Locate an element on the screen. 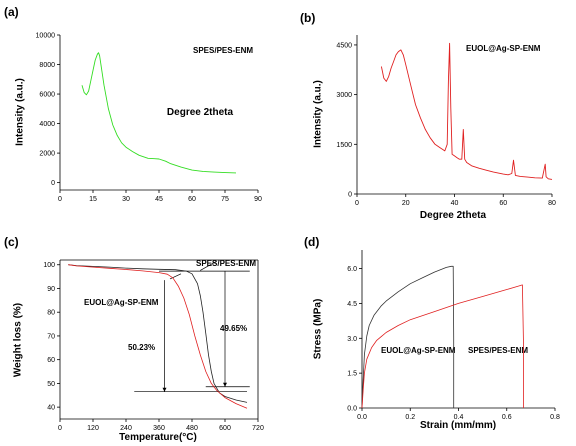 This screenshot has height=446, width=576. panel-c-loss-value-black: 49.65% is located at coordinates (233, 328).